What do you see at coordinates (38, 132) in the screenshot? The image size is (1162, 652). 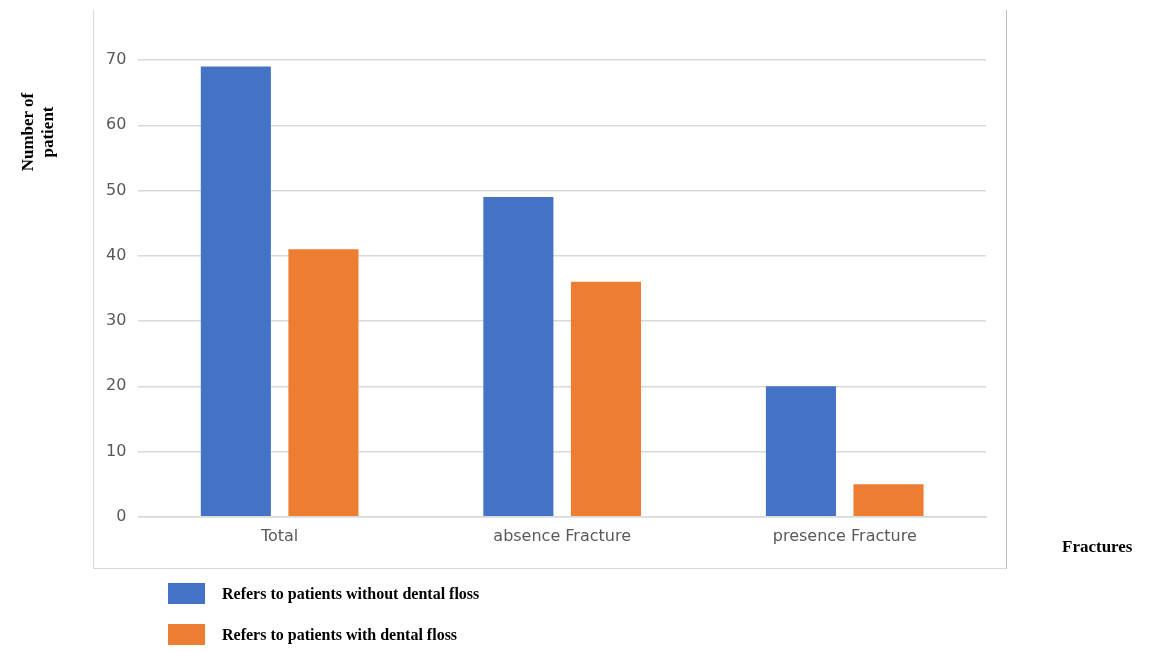 I see `y-axis-title: Number of patient` at bounding box center [38, 132].